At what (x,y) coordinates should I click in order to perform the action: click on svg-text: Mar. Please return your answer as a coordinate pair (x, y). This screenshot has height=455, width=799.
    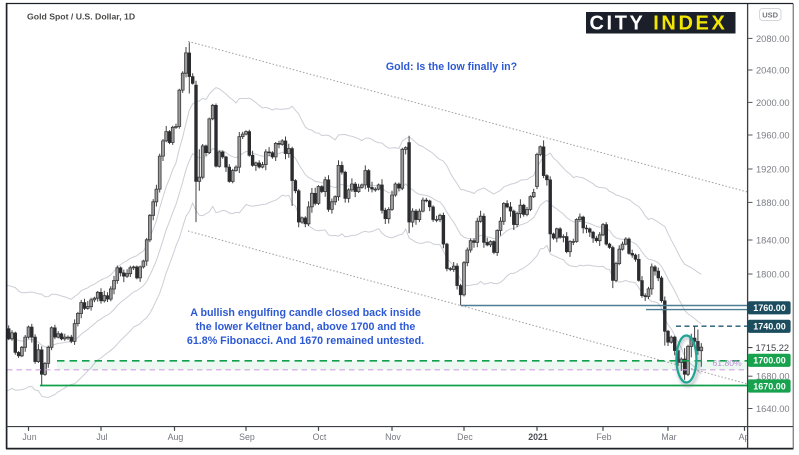
    Looking at the image, I should click on (668, 437).